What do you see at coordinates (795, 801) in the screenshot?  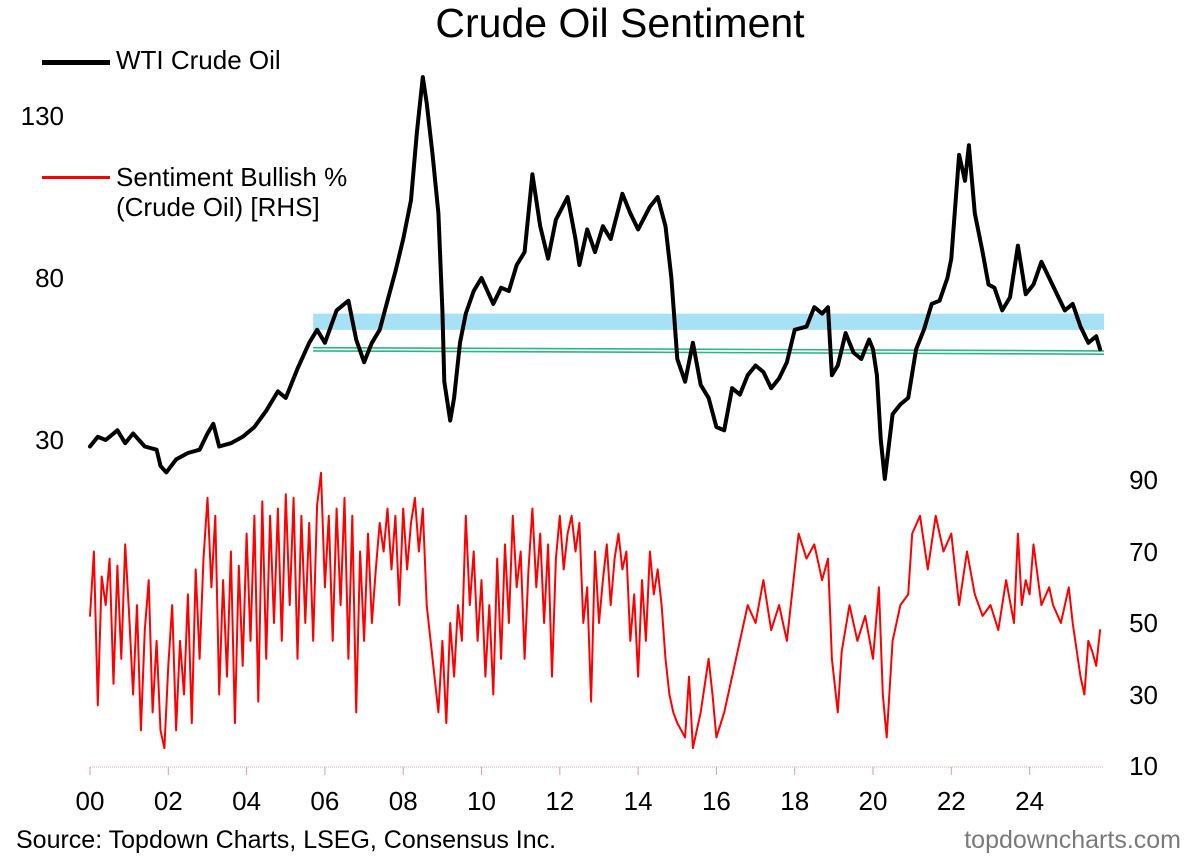 I see `x-tick-label: 18` at bounding box center [795, 801].